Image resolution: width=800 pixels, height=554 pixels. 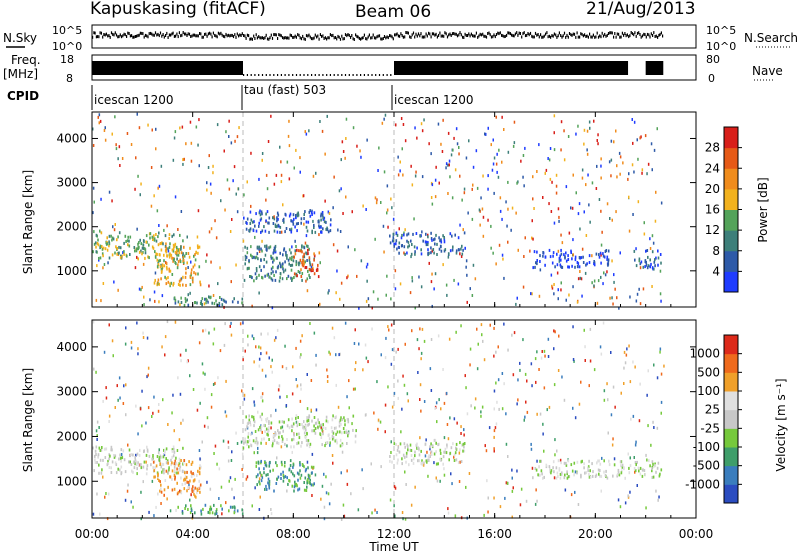 I want to click on colorbar-tick-label: 16, so click(x=712, y=210).